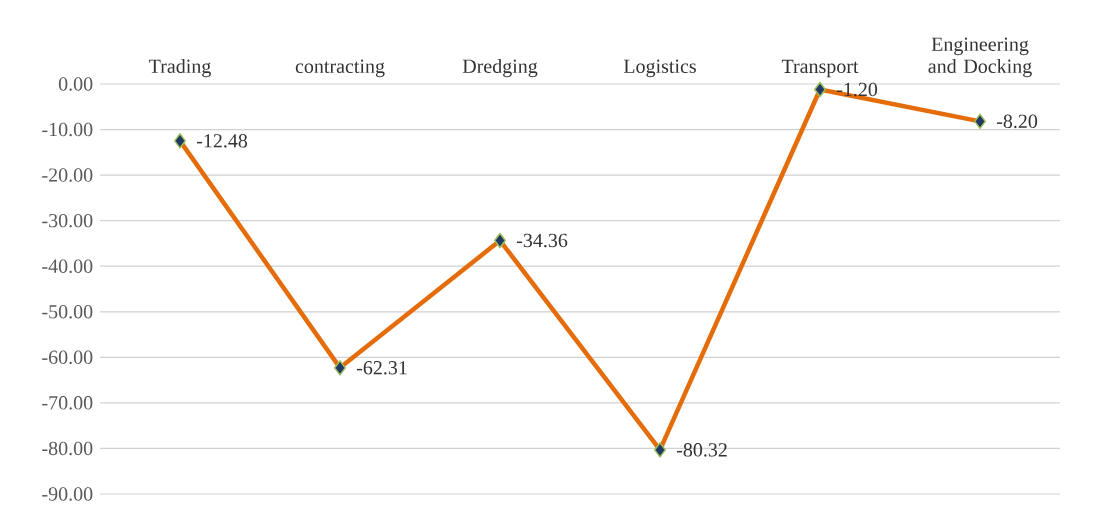  Describe the element at coordinates (1017, 121) in the screenshot. I see `data-label: -8.20` at that location.